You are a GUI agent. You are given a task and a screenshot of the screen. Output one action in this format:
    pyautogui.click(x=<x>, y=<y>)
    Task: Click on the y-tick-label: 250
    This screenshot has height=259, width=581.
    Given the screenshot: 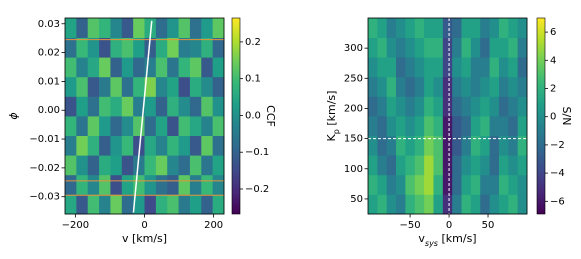 What is the action you would take?
    pyautogui.click(x=353, y=78)
    